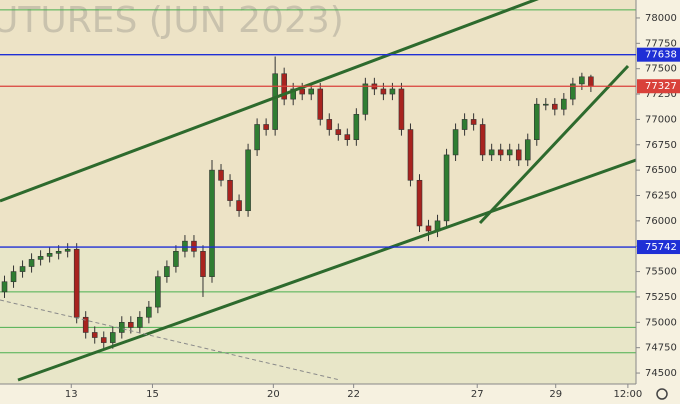  Describe the element at coordinates (661, 373) in the screenshot. I see `y-tick-label: 74500` at that location.